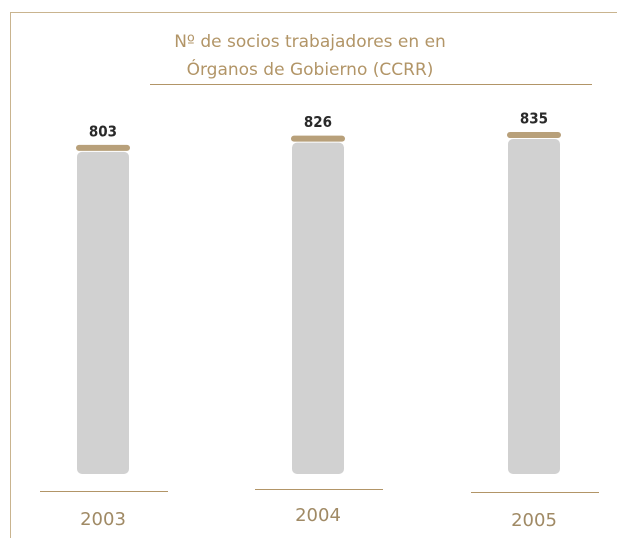 This screenshot has height=538, width=617. Describe the element at coordinates (310, 69) in the screenshot. I see `chart-title: Órganos de Gobierno (CCRR)` at that location.